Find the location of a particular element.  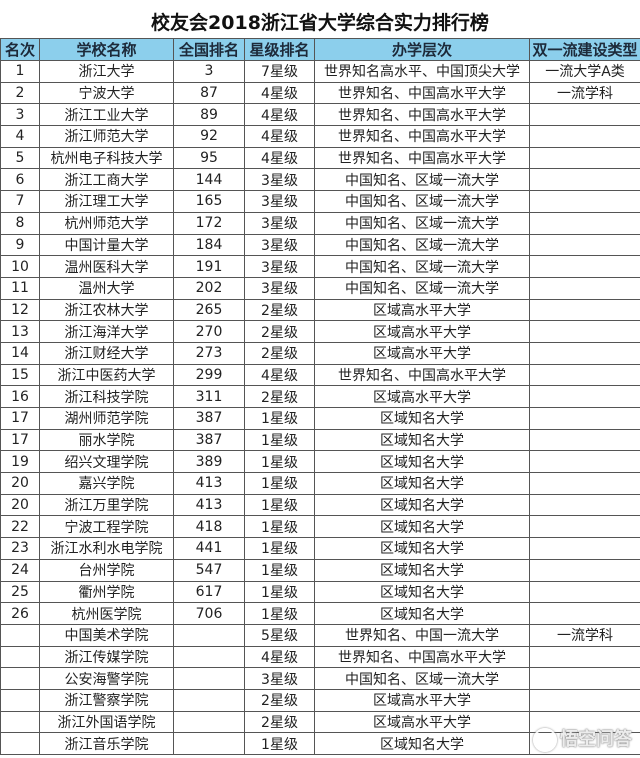

page-title: 校友会2018浙江省大学综合实力排行榜 is located at coordinates (320, 23).